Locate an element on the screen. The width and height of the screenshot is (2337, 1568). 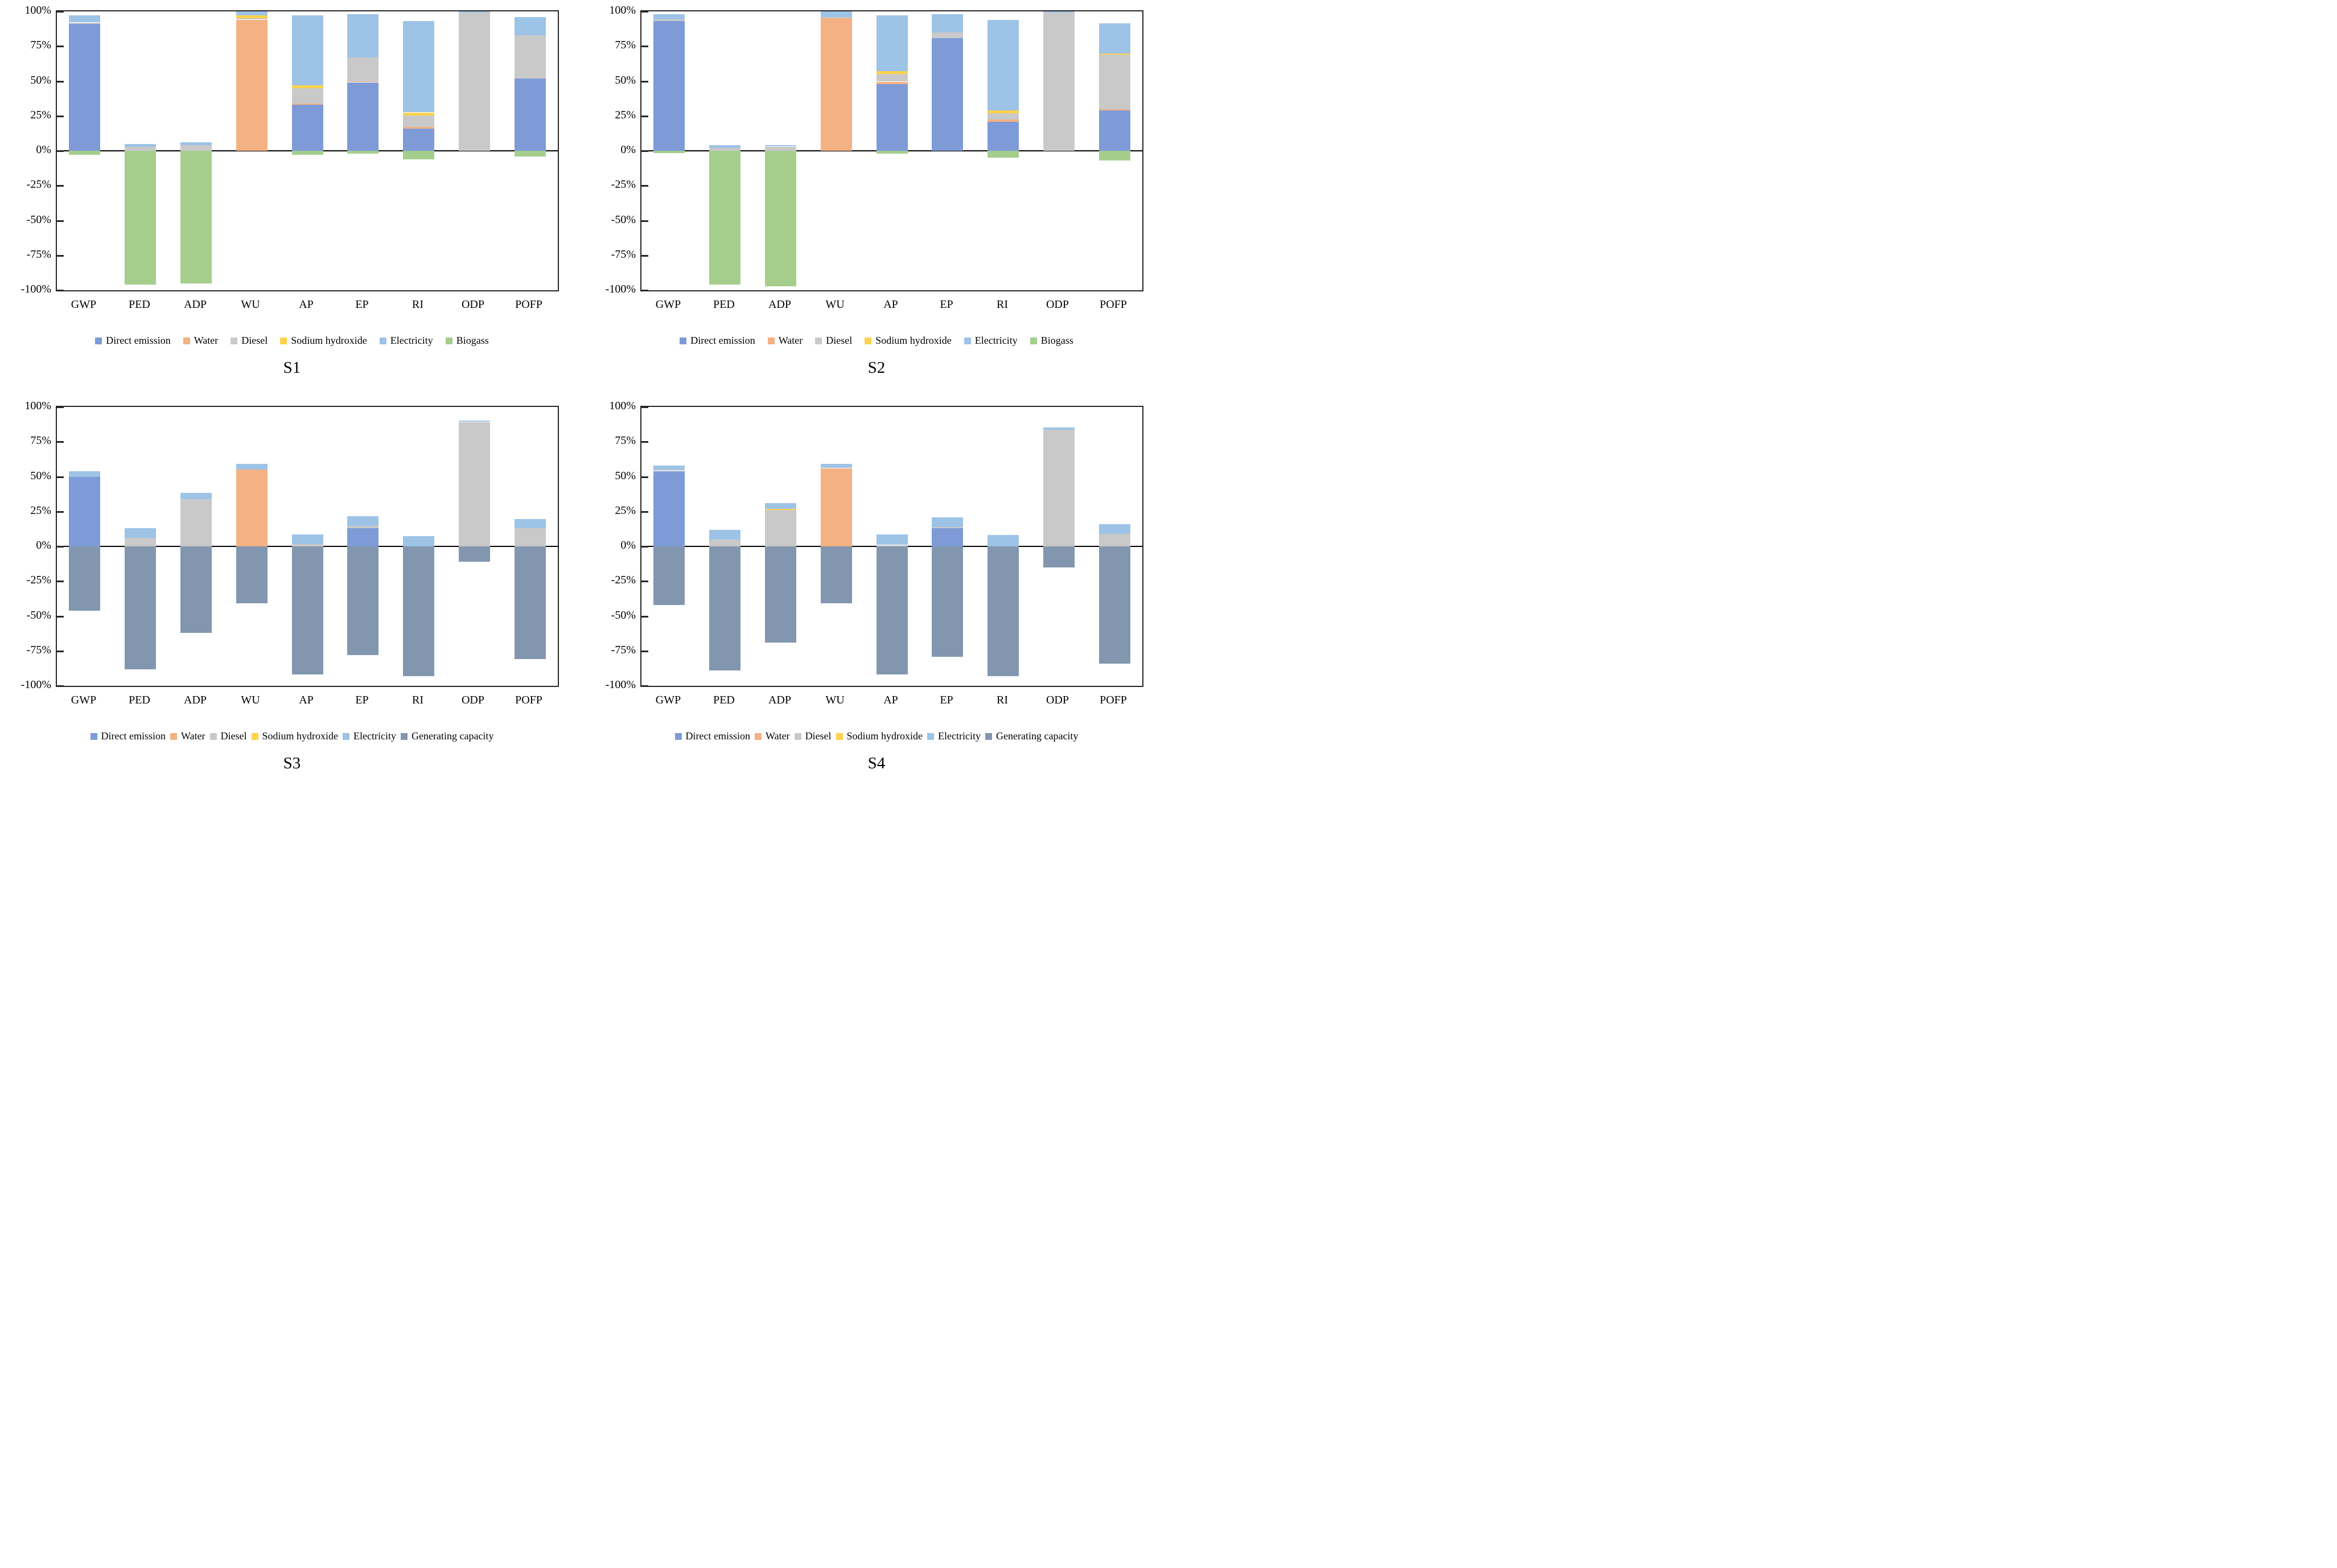
y-axis-tick-label: -25% is located at coordinates (38, 184).